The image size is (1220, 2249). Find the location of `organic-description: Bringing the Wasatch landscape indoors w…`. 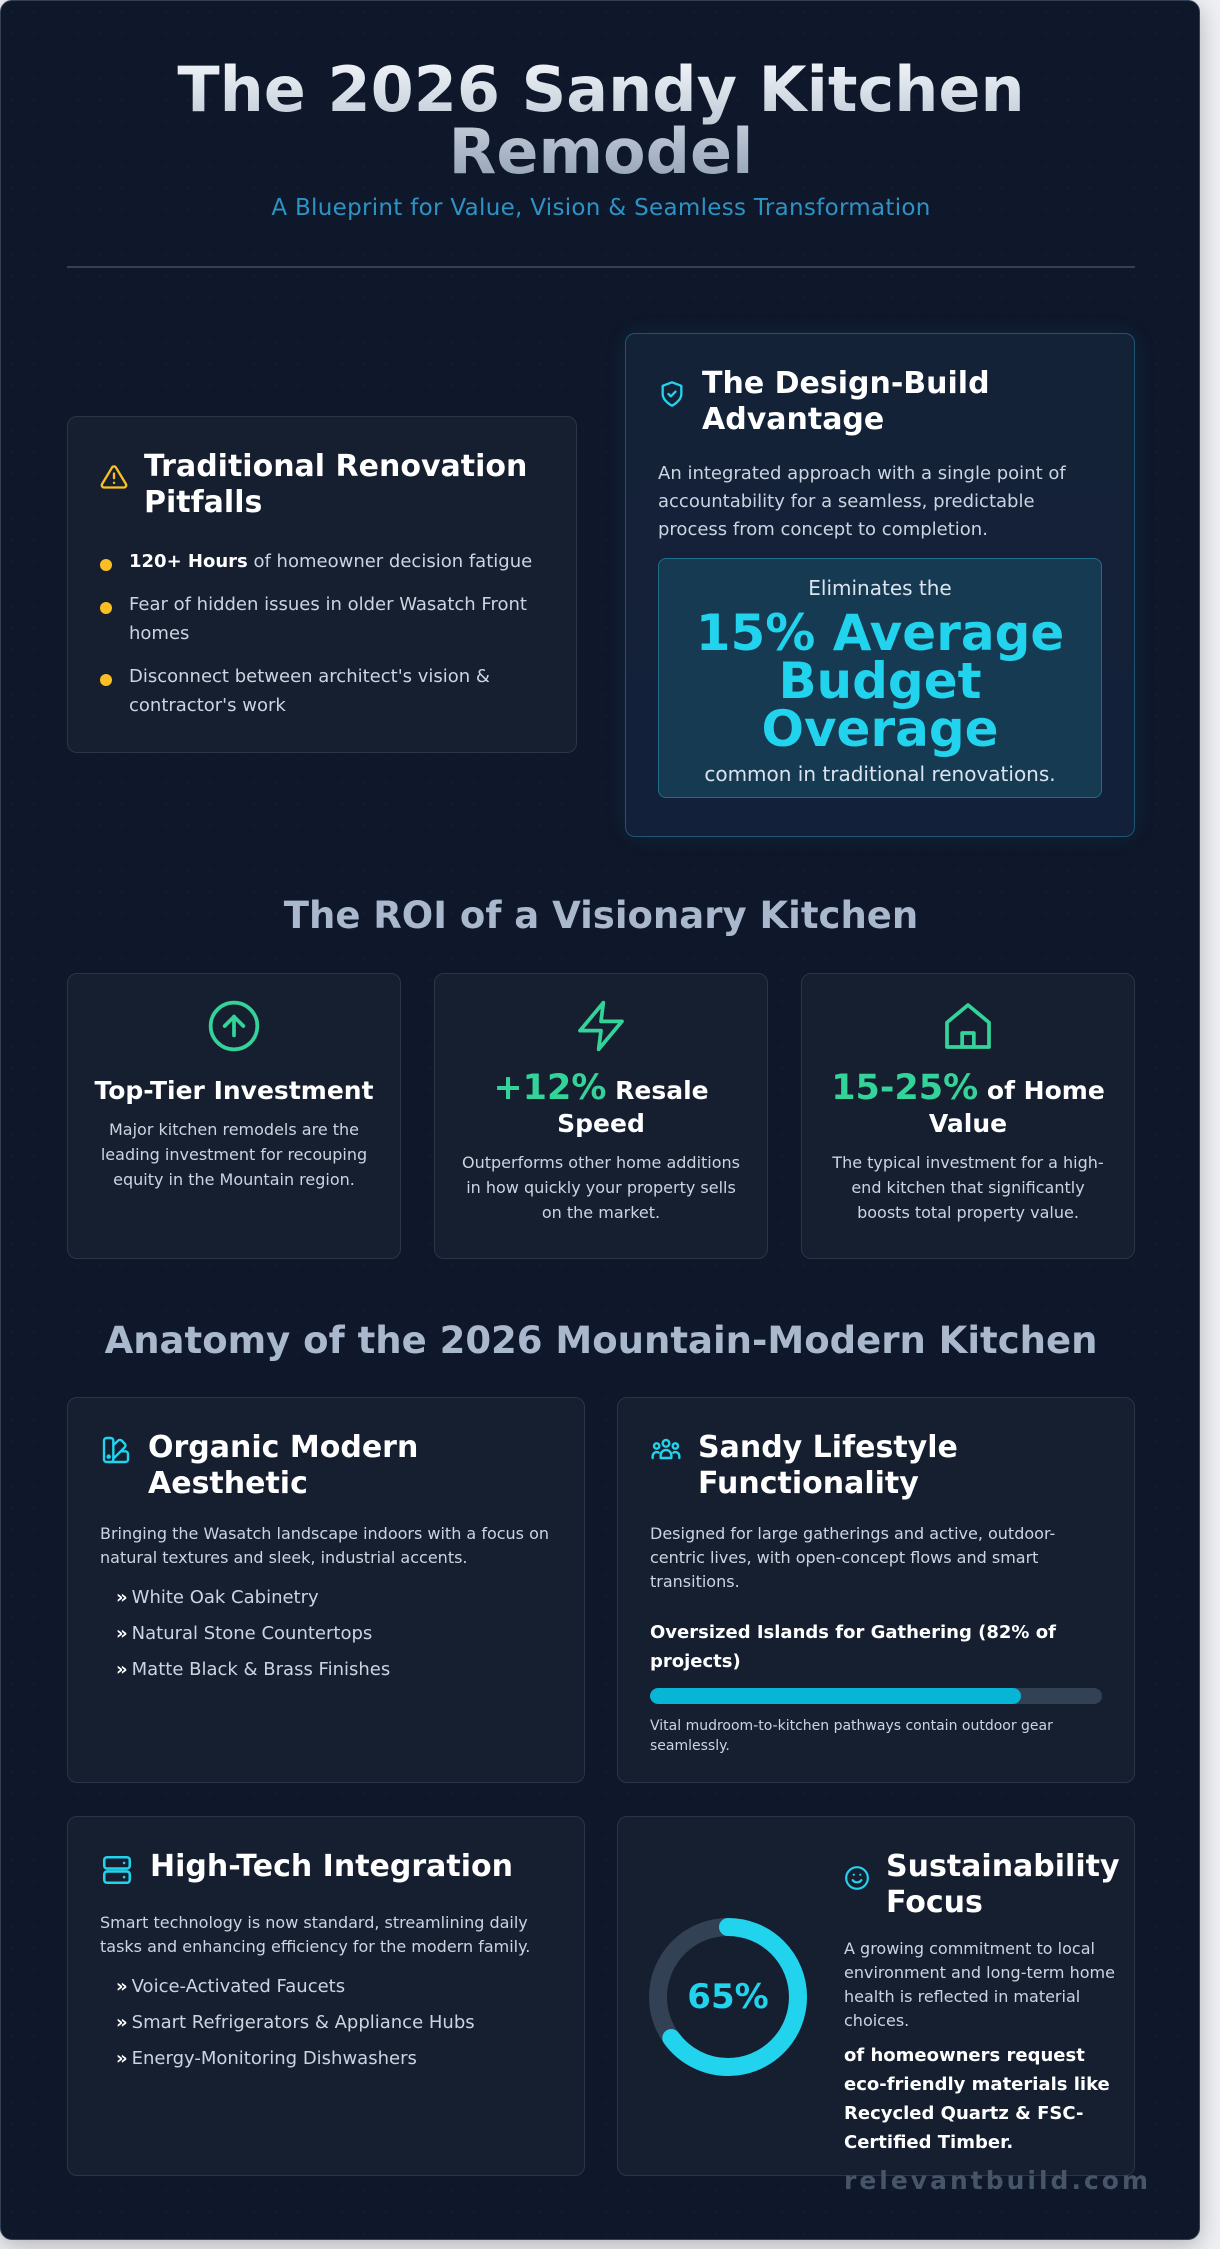

organic-description: Bringing the Wasatch landscape indoors w… is located at coordinates (325, 1545).